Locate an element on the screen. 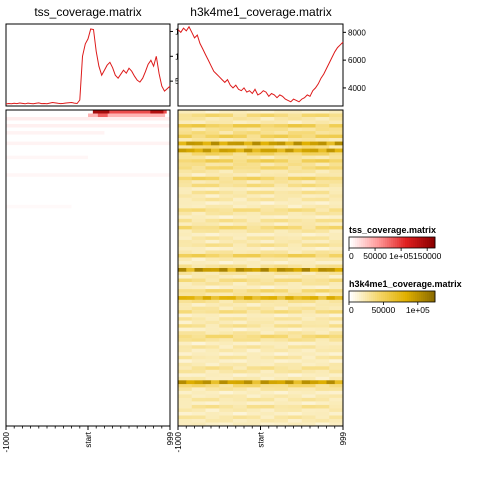 Image resolution: width=480 pixels, height=480 pixels. profile-line is located at coordinates (88, 66).